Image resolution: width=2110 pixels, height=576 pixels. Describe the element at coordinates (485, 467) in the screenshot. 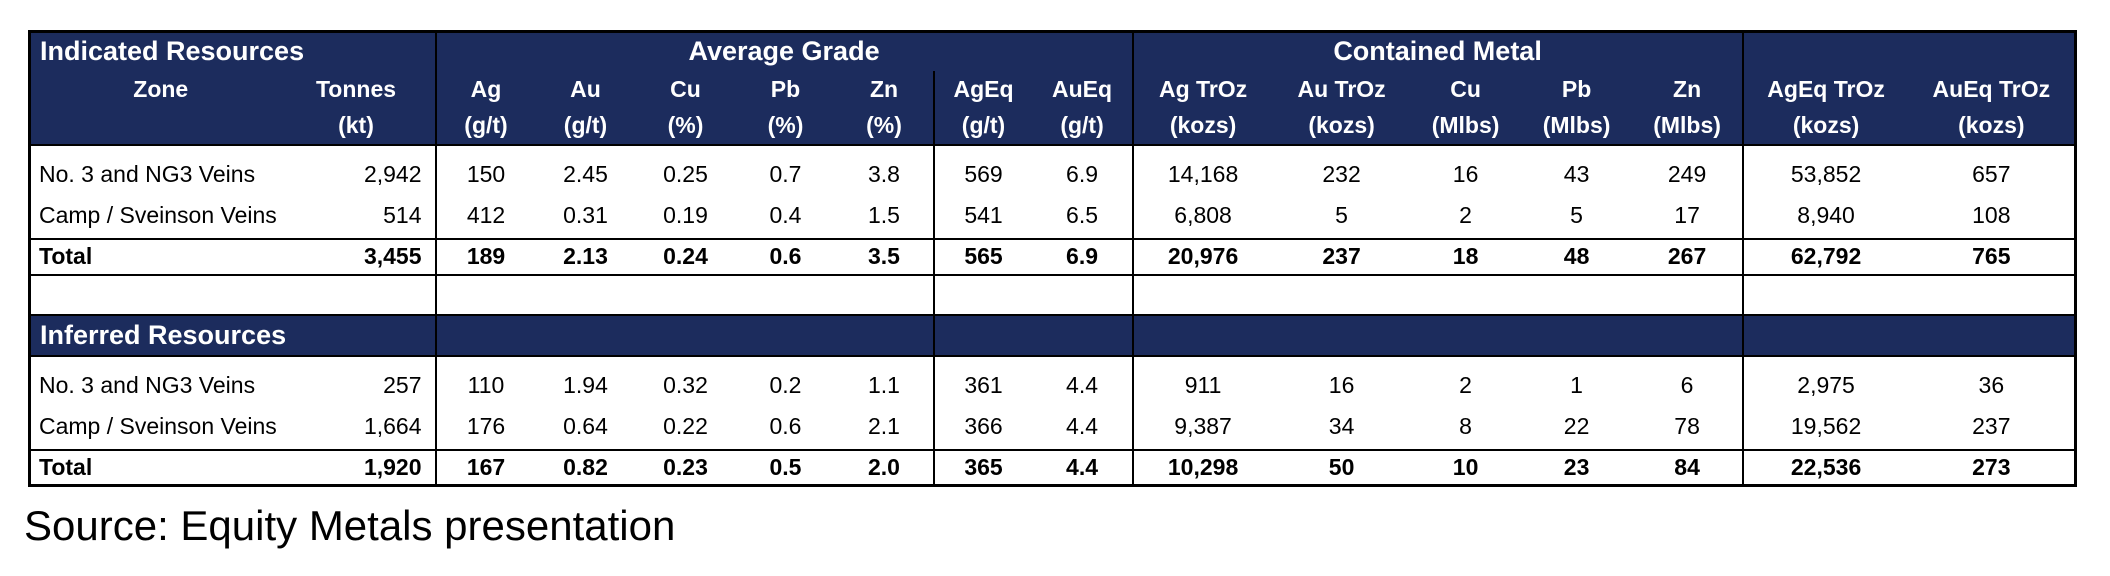

I see `cell-ag: 167` at that location.